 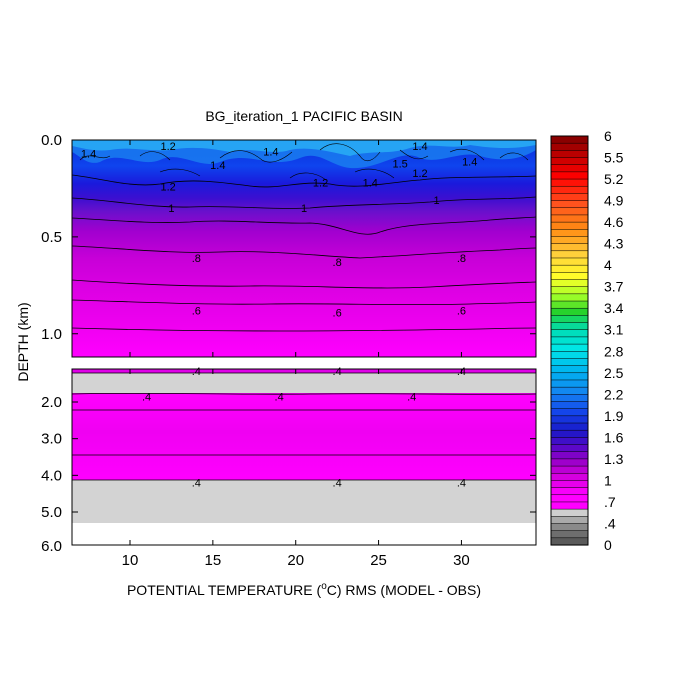 What do you see at coordinates (608, 545) in the screenshot?
I see `colorbar-label: 0` at bounding box center [608, 545].